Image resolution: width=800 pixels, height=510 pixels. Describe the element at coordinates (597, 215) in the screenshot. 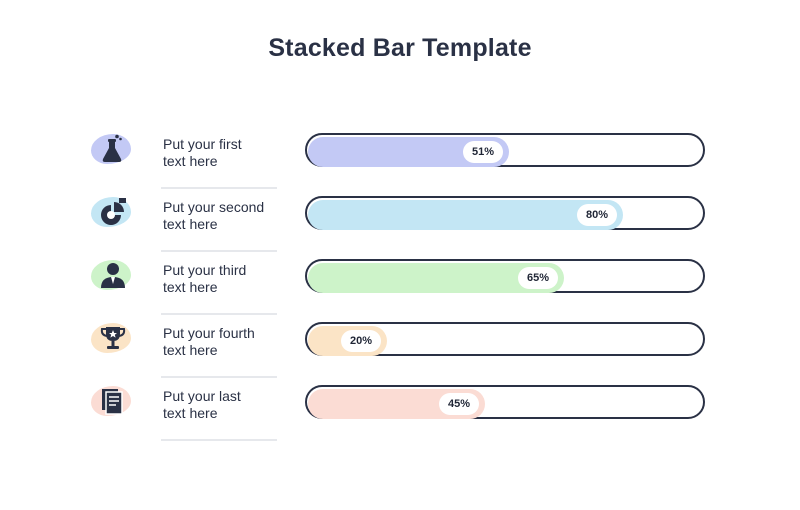

I see `bar-value-label: 80%` at that location.